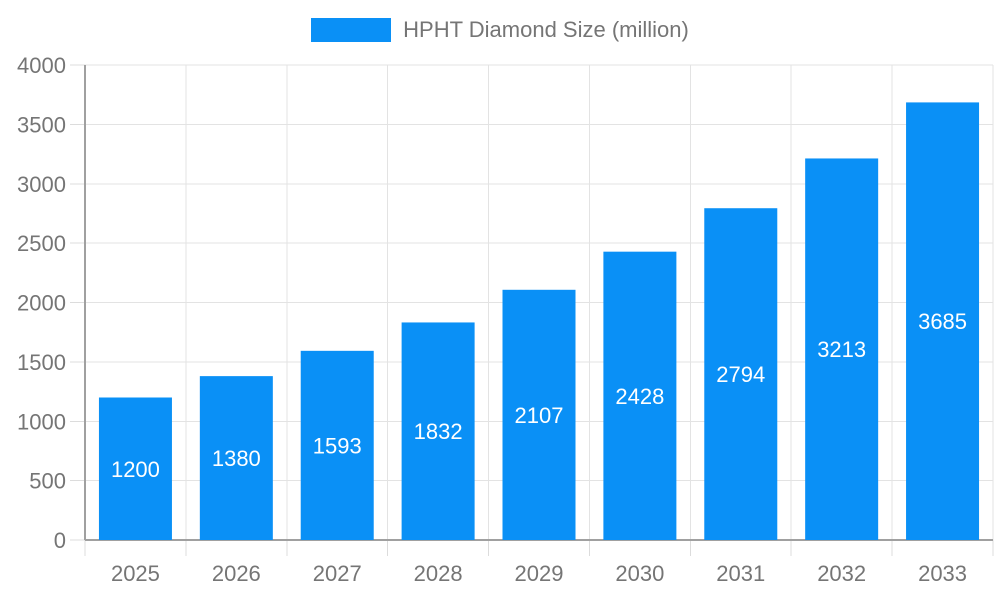  I want to click on bar-2026, so click(236, 458).